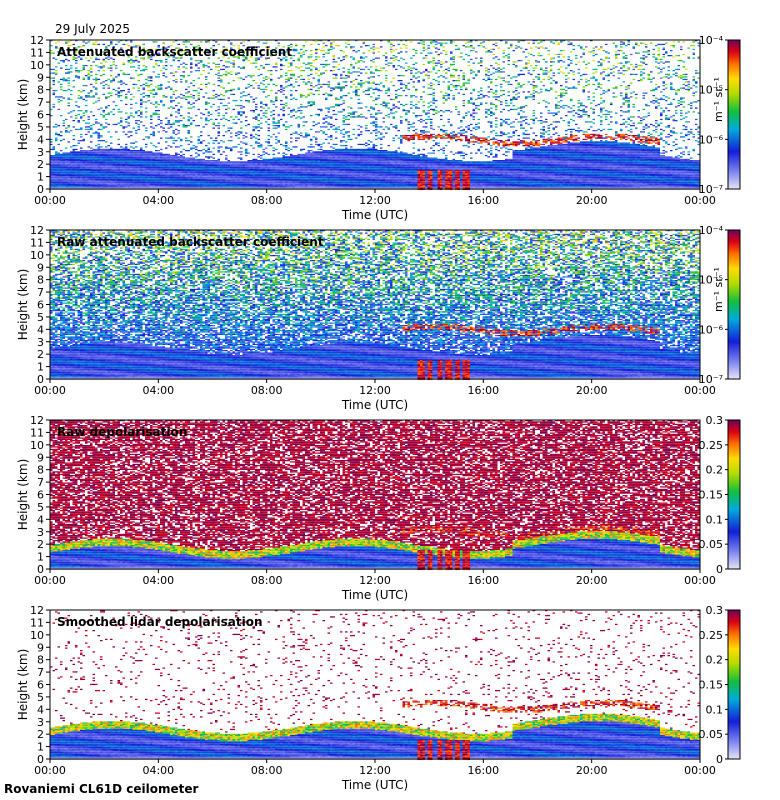  Describe the element at coordinates (40, 152) in the screenshot. I see `y-tick-label: 3` at that location.